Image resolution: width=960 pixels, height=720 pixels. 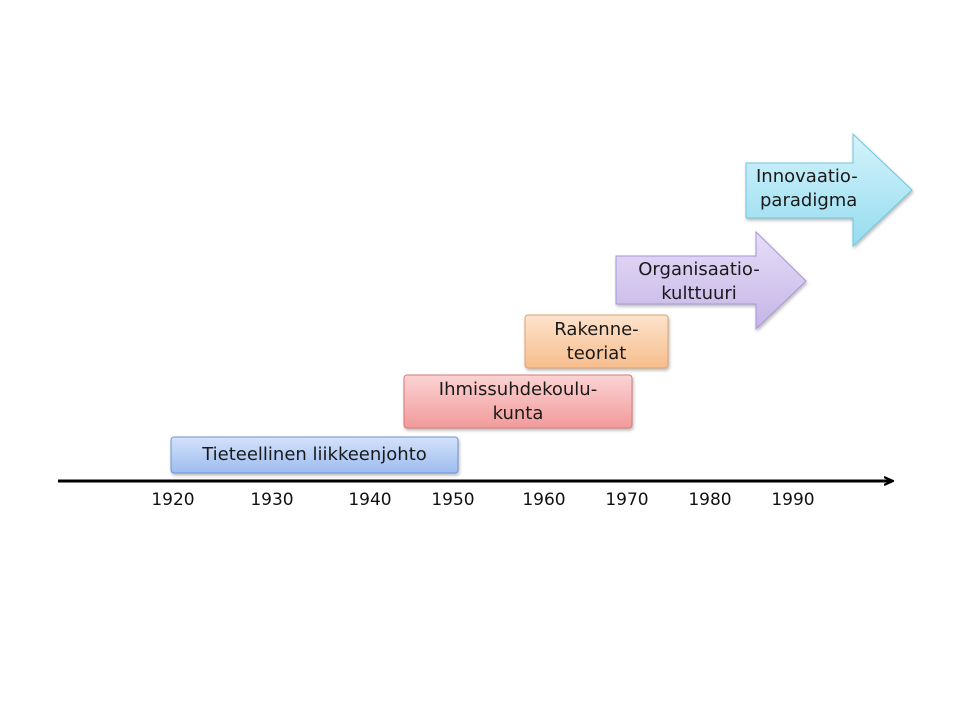 I want to click on year-label: 1970, so click(x=627, y=500).